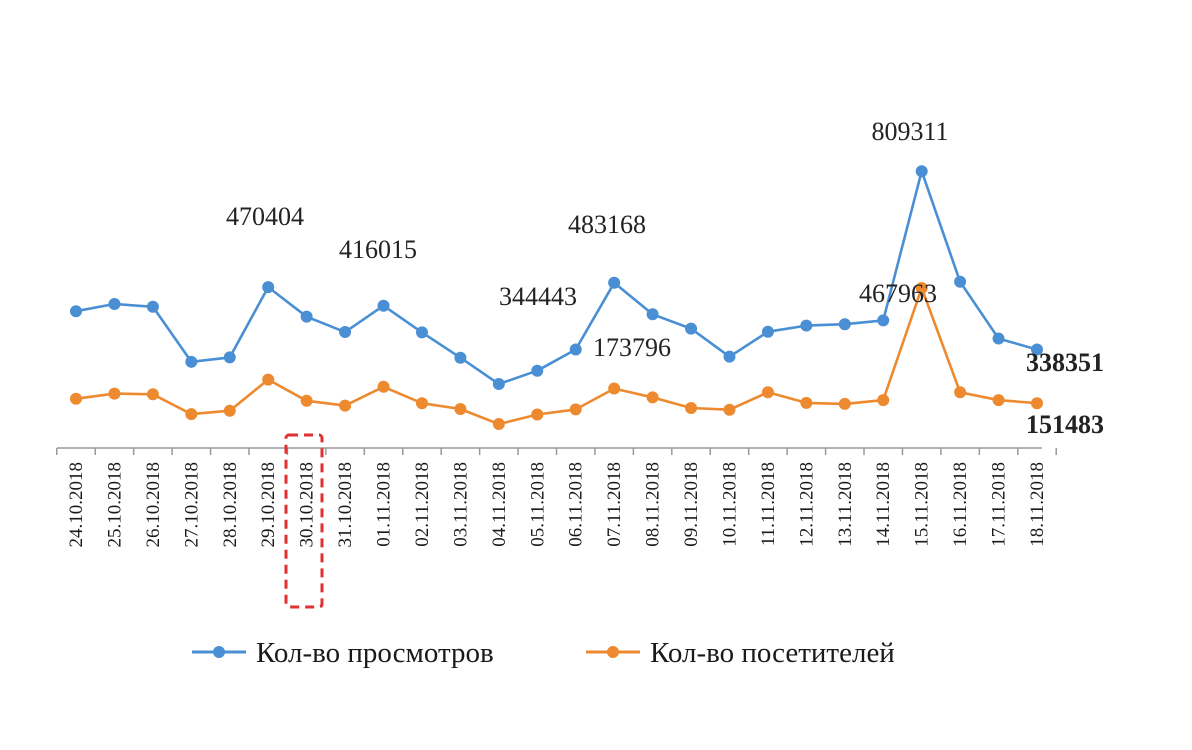 Image resolution: width=1192 pixels, height=750 pixels. Describe the element at coordinates (422, 504) in the screenshot. I see `x-tick-label: 02.11.2018` at that location.